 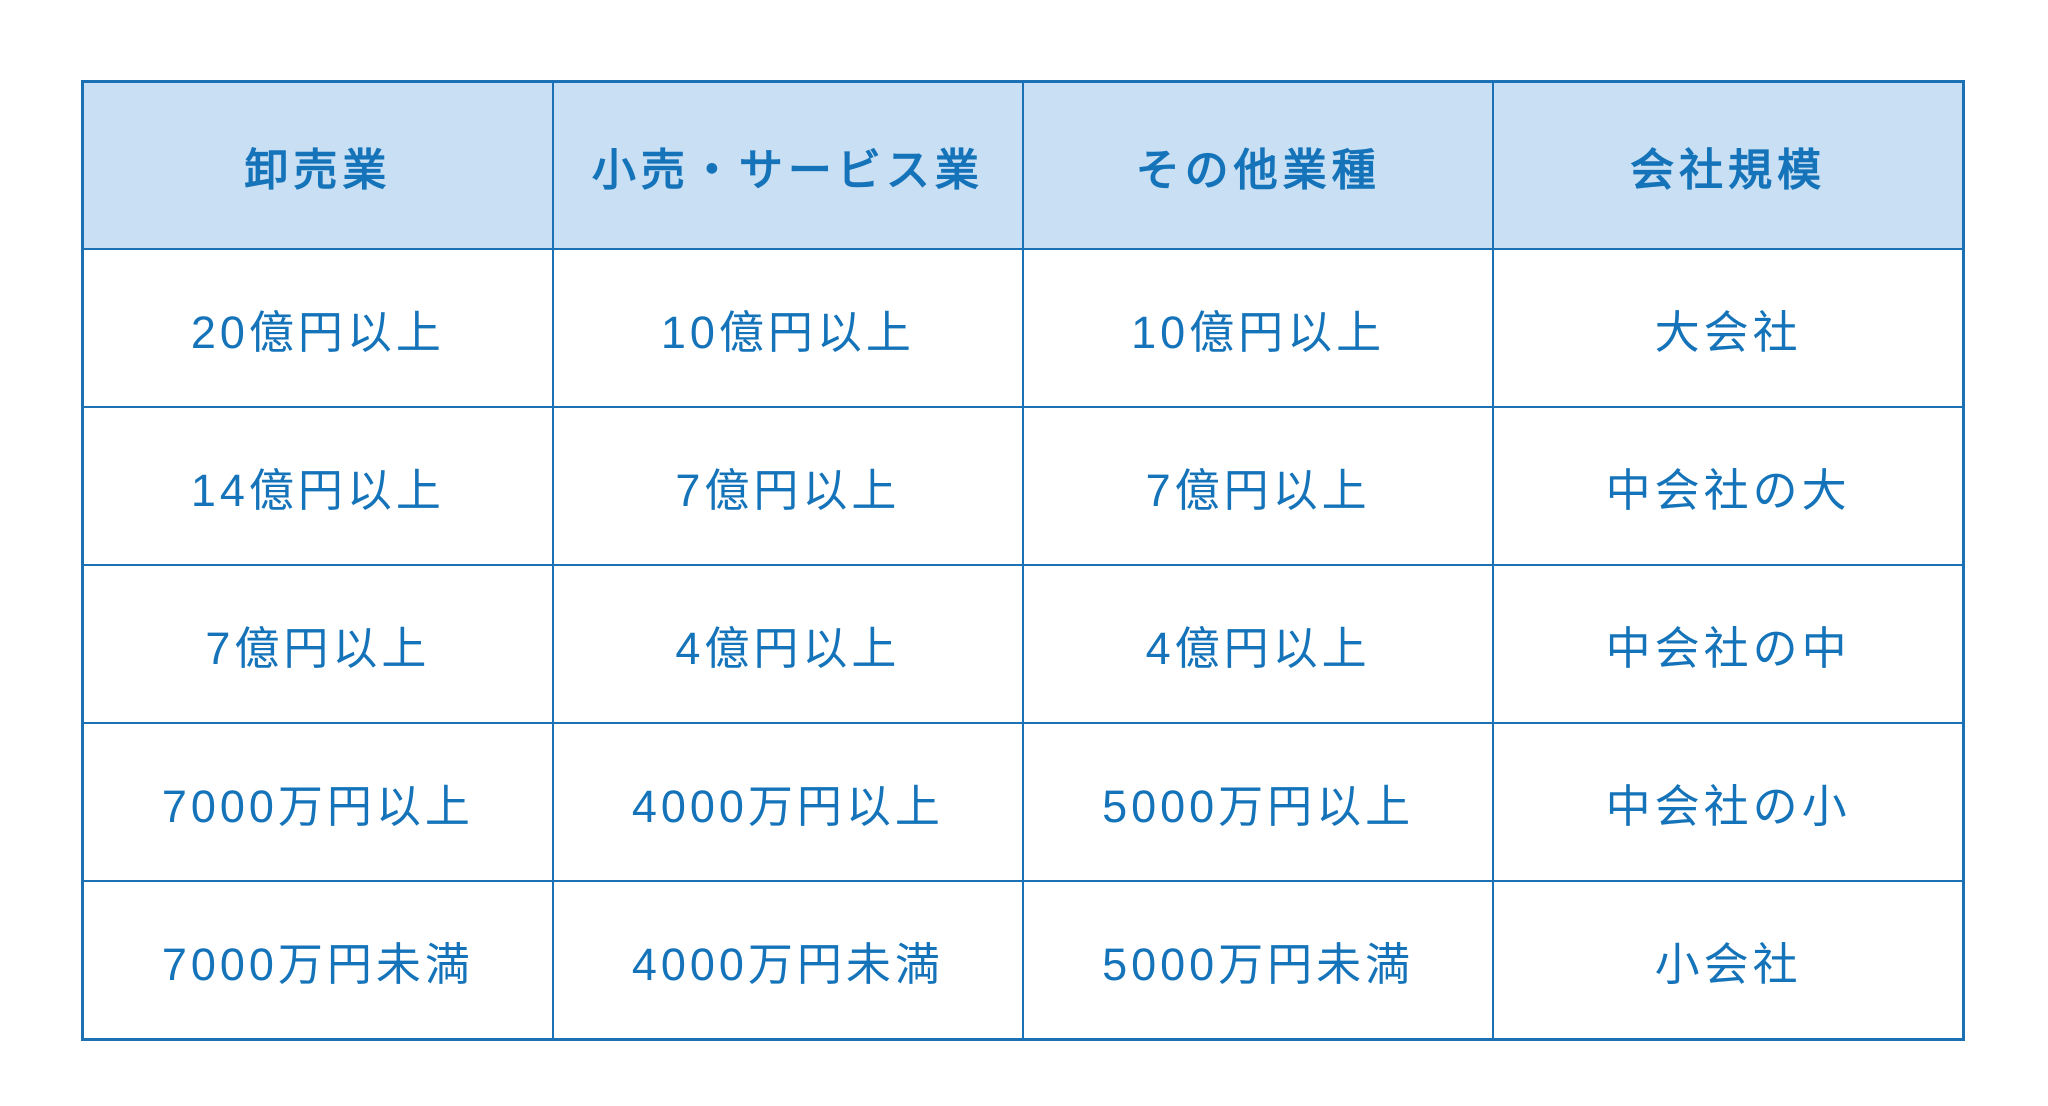 I want to click on header-company-size: 会社規模, so click(x=1729, y=165).